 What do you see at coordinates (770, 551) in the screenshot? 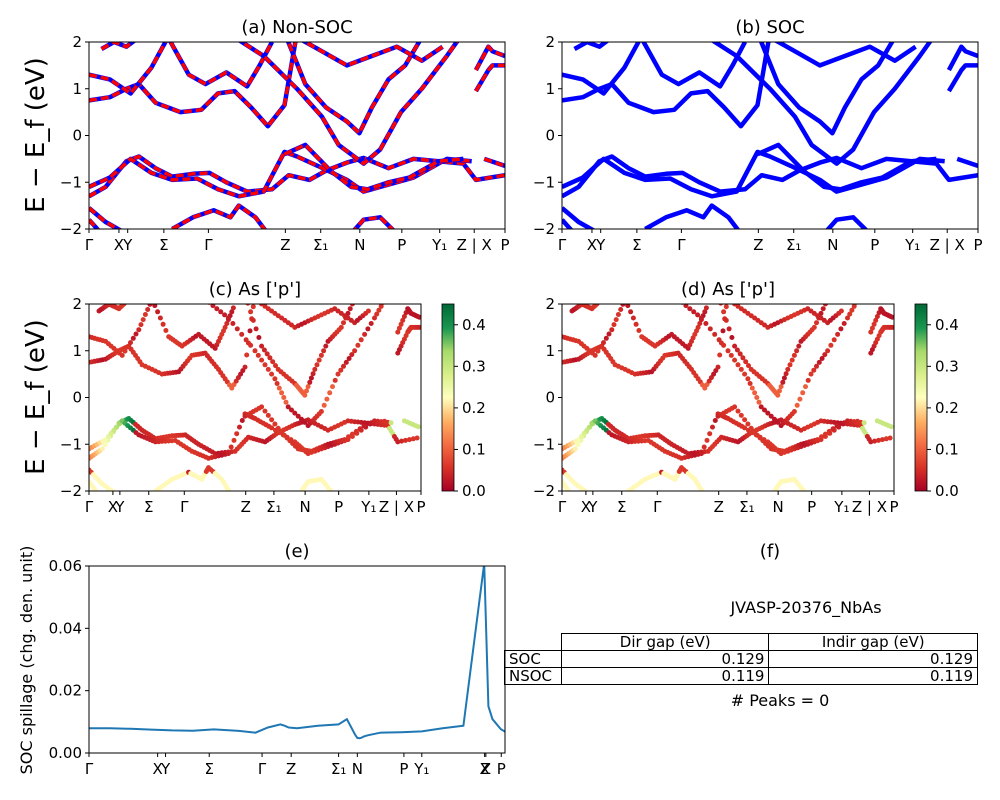
I see `panel-f-title: (f)` at bounding box center [770, 551].